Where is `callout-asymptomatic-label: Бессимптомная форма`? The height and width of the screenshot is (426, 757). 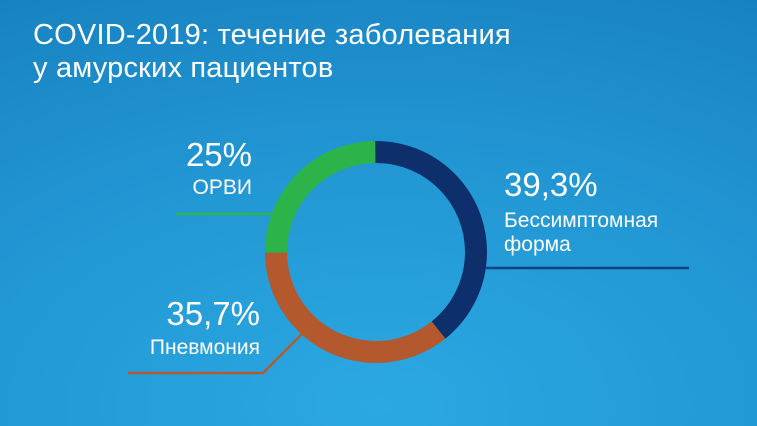
callout-asymptomatic-label: Бессимптомная форма is located at coordinates (581, 233).